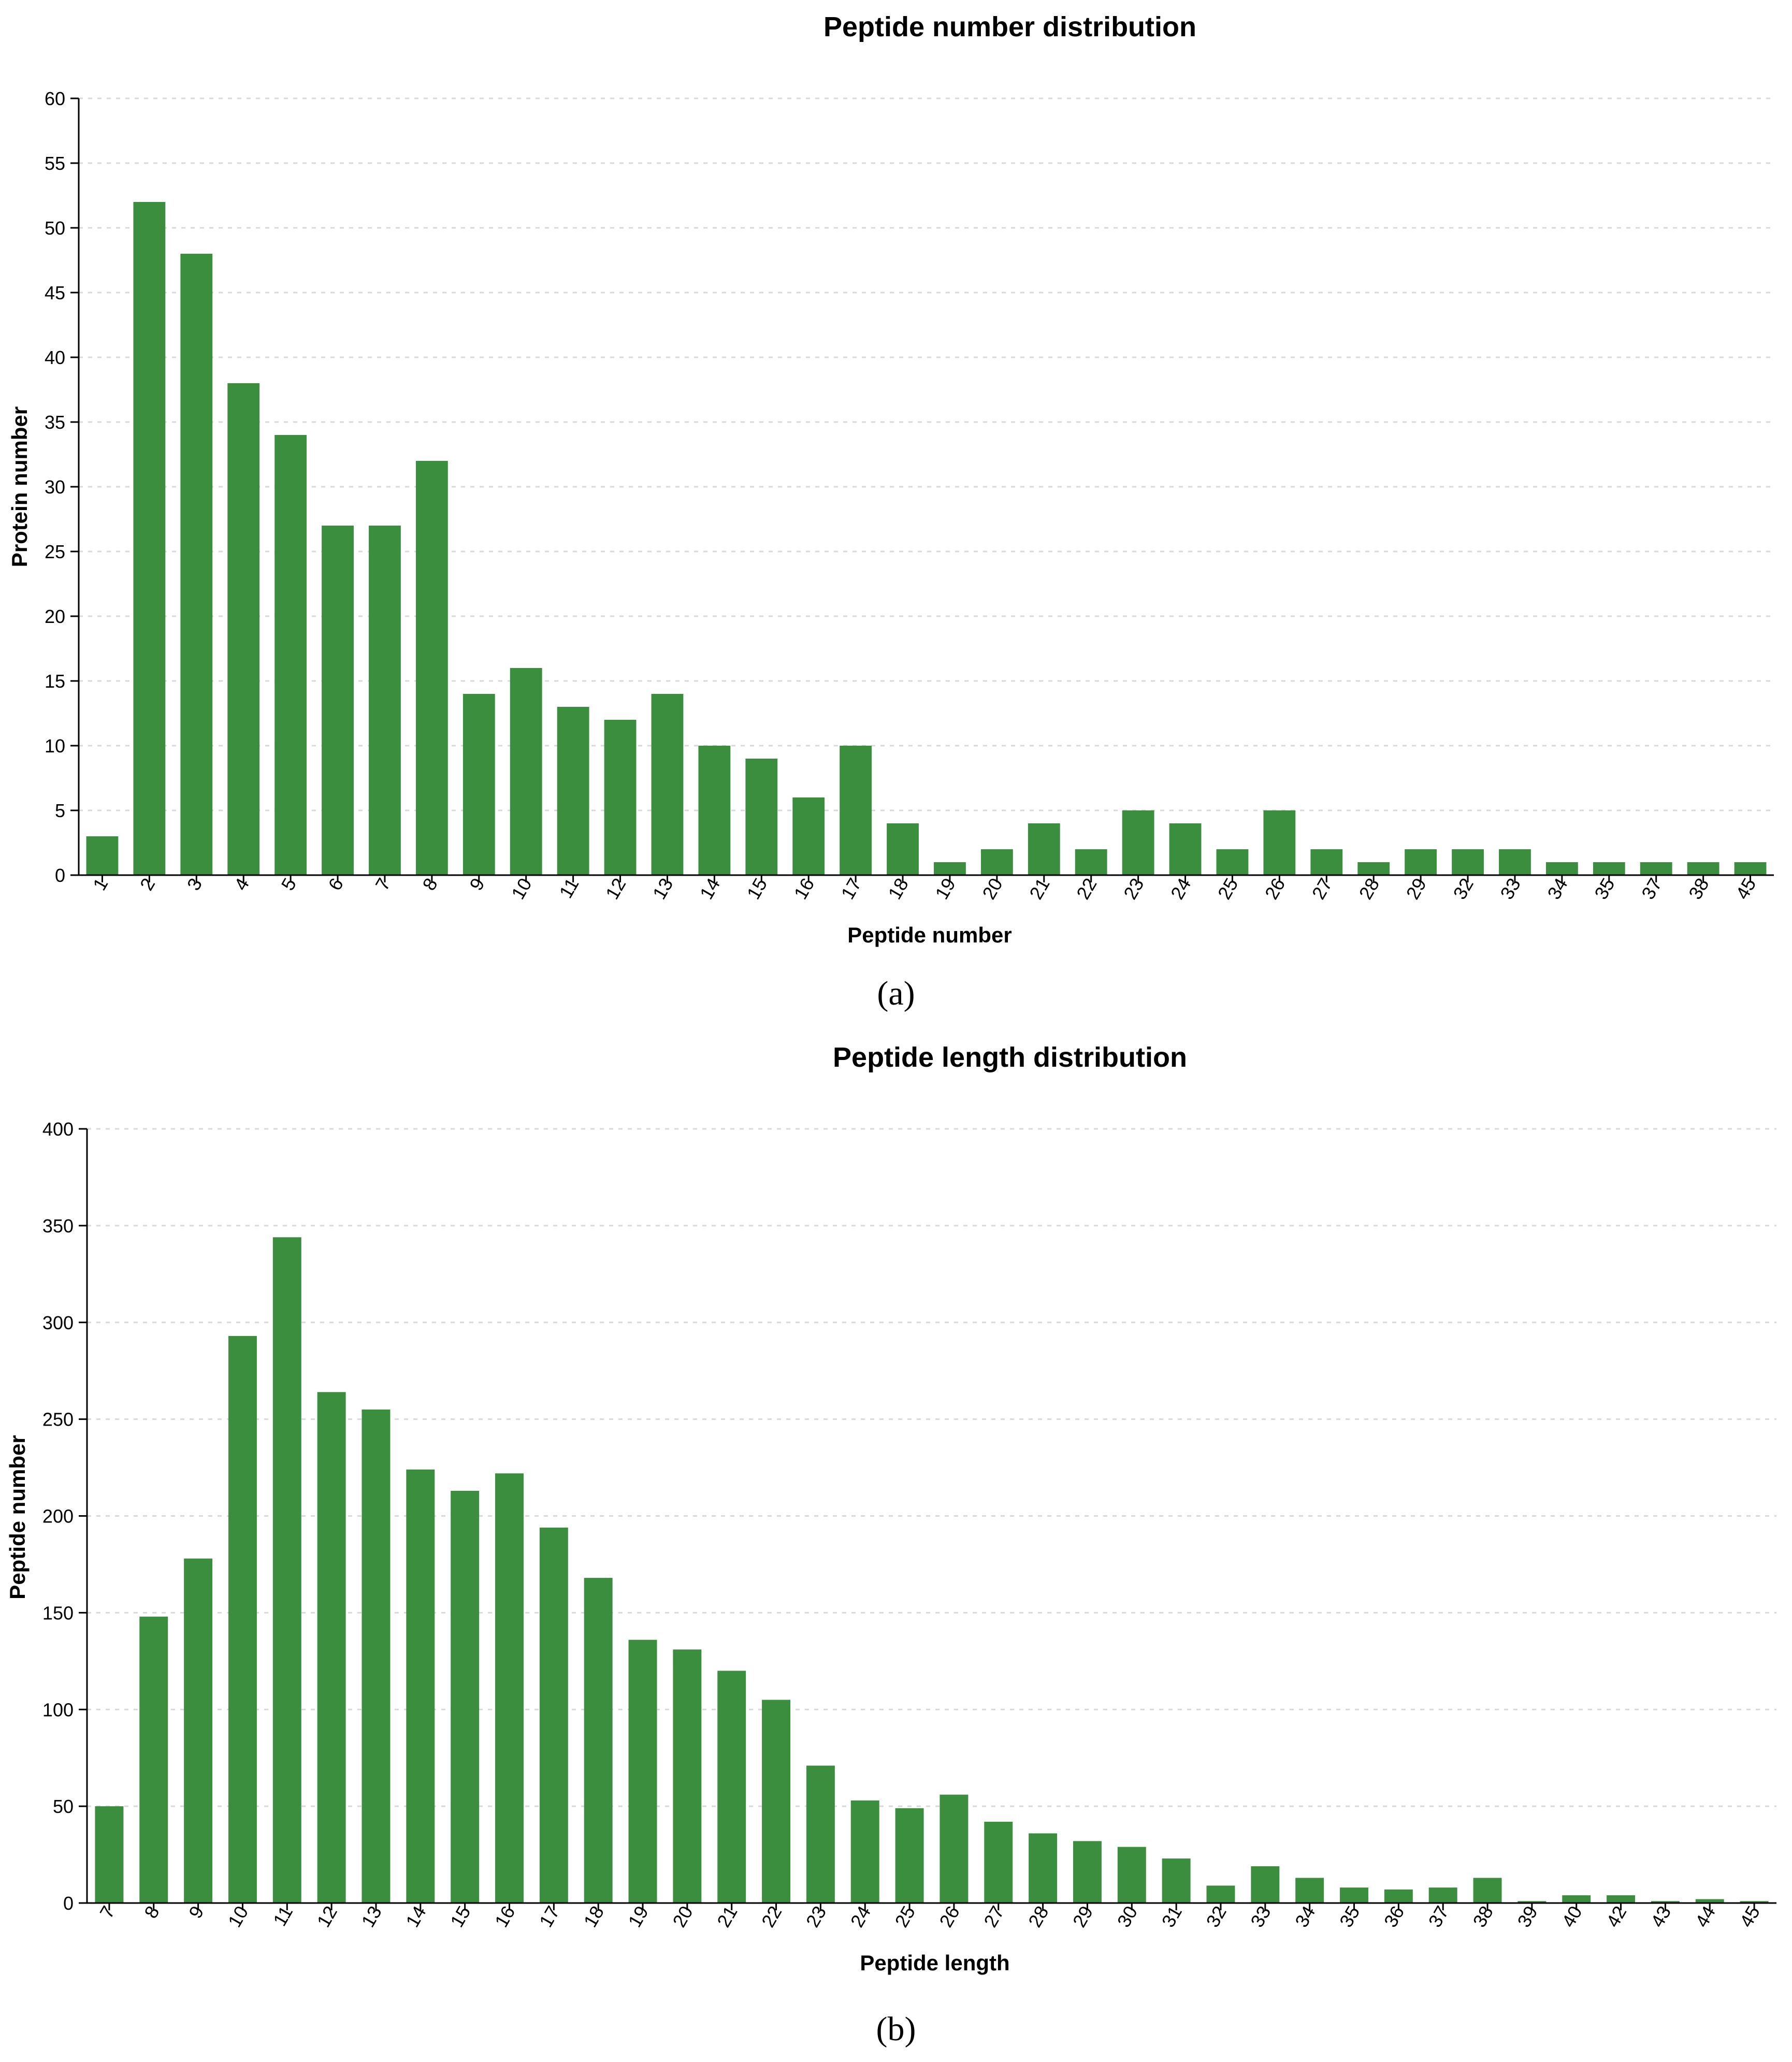  I want to click on y-tick-label: 55, so click(55, 164).